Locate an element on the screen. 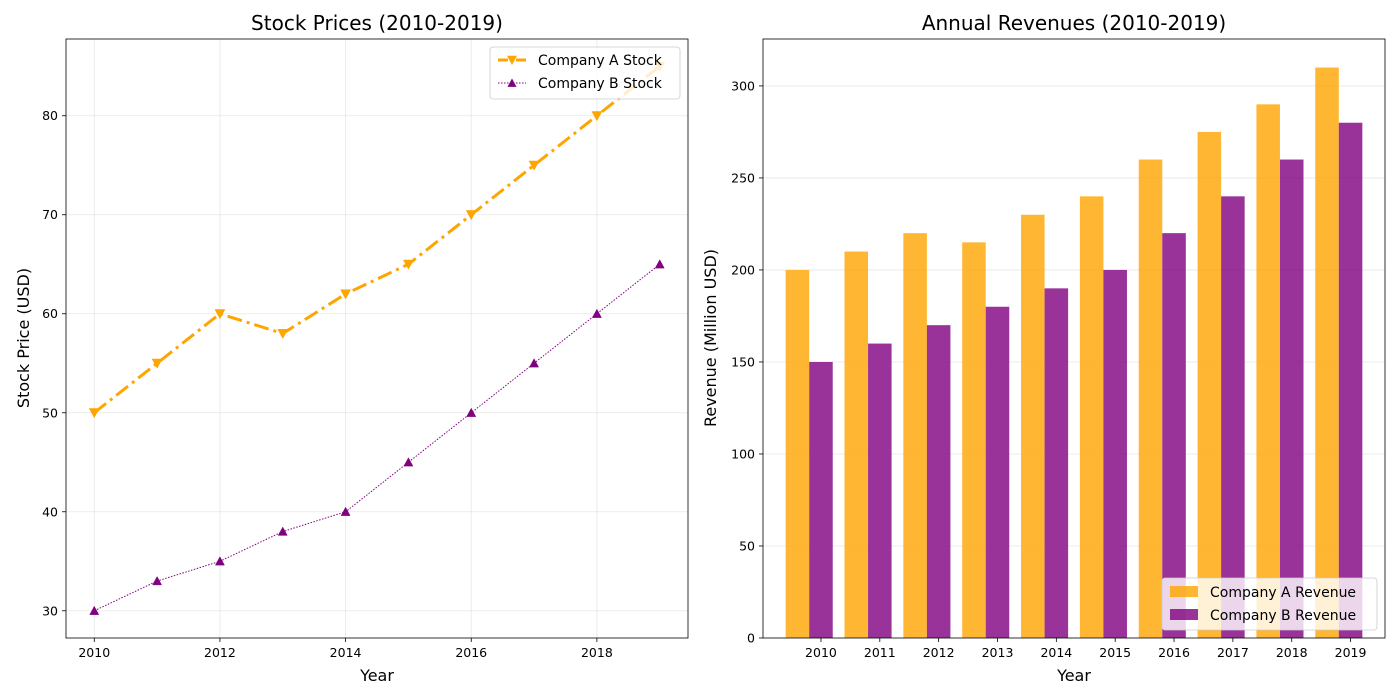  left-legend: Company A Stock Company B Stock is located at coordinates (585, 73).